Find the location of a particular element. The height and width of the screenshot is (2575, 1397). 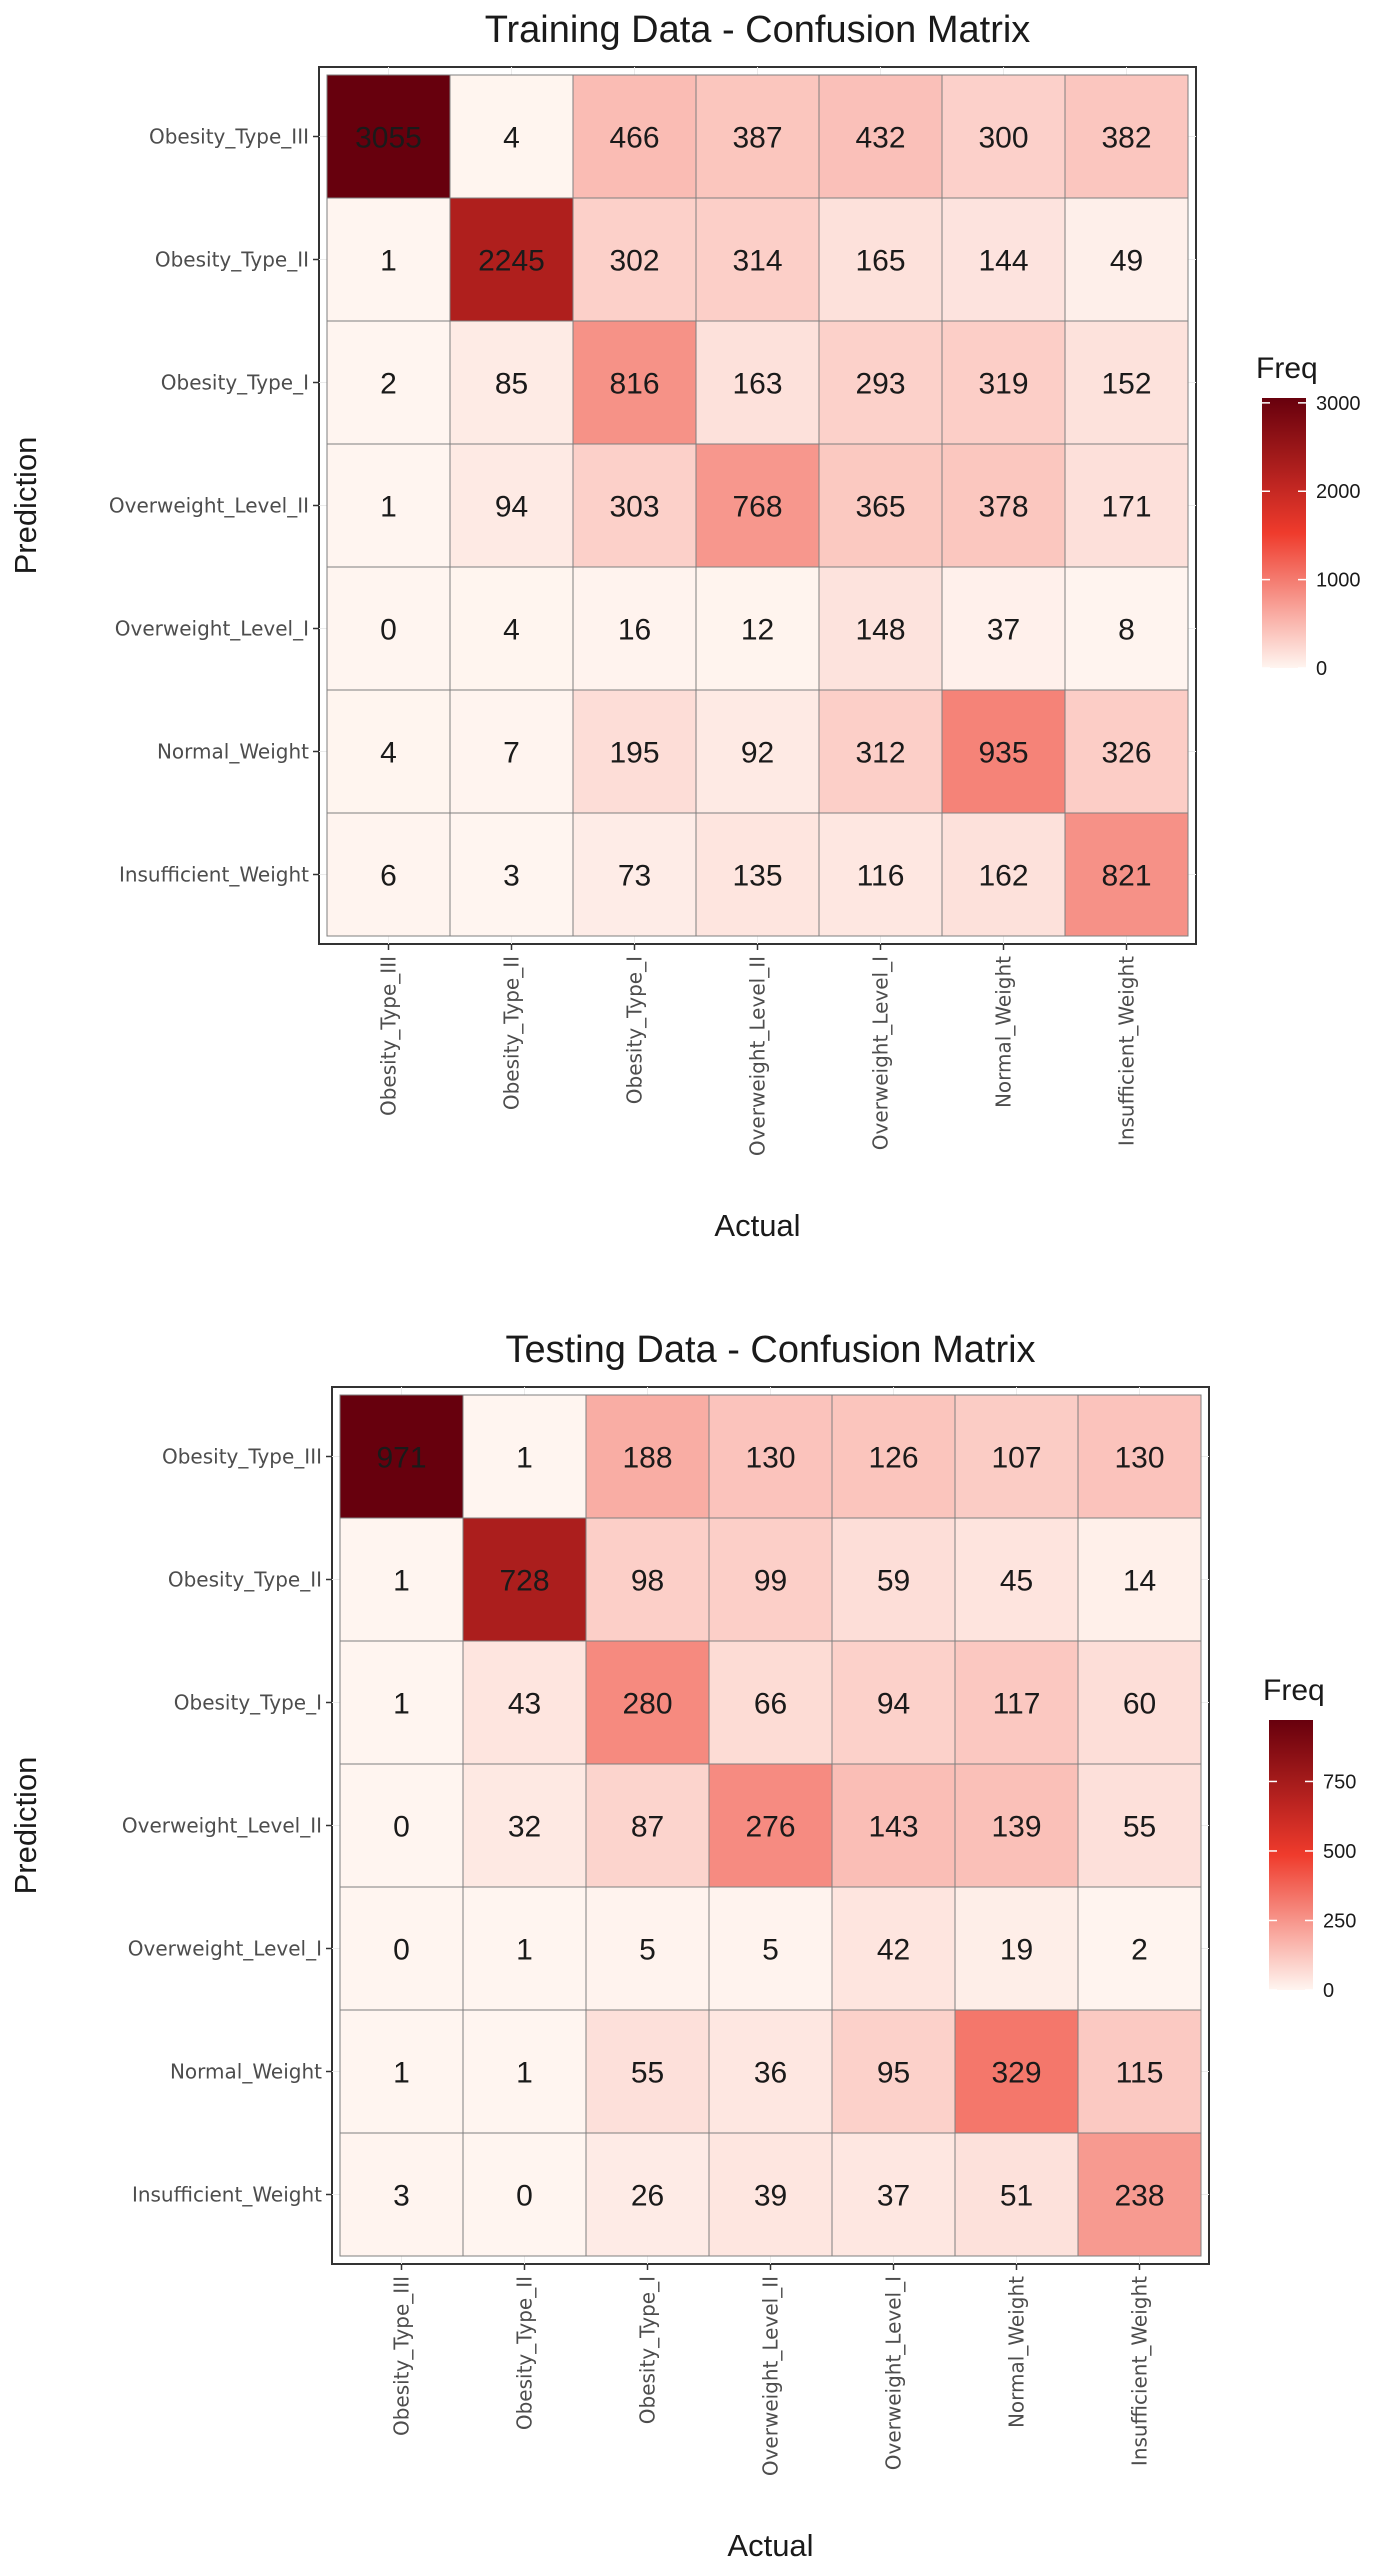

cell-value-label: 302 is located at coordinates (634, 261).